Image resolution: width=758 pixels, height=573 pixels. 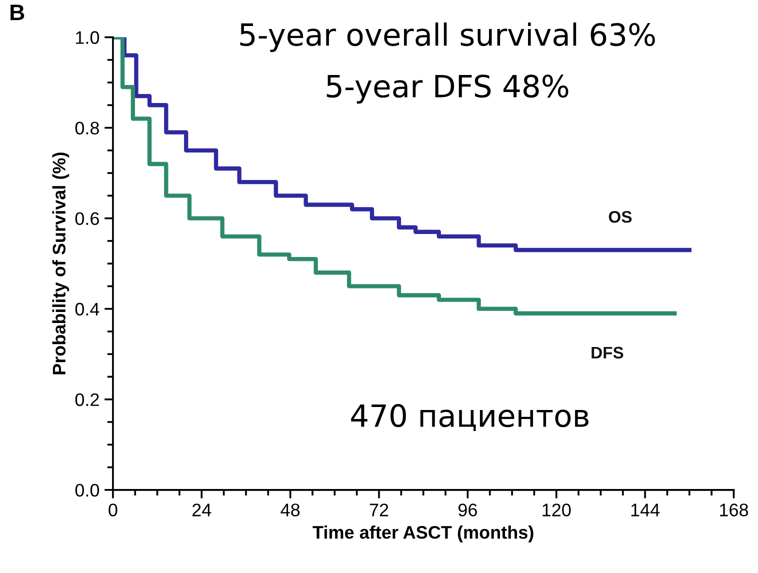 I want to click on y-axis-title: Probability of Survival (%), so click(x=61, y=263).